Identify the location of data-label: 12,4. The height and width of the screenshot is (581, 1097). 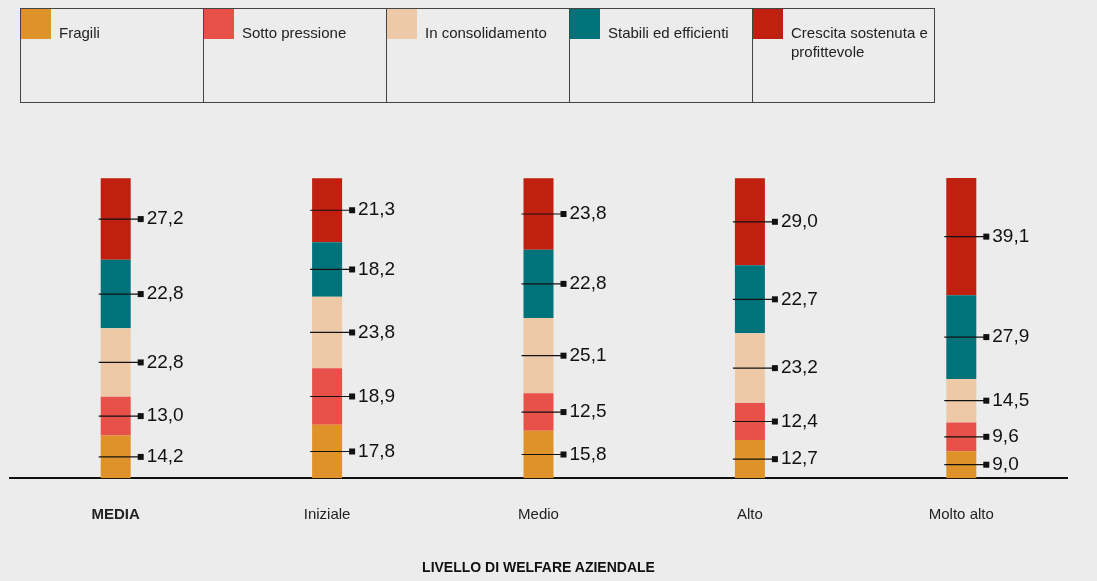
(799, 420).